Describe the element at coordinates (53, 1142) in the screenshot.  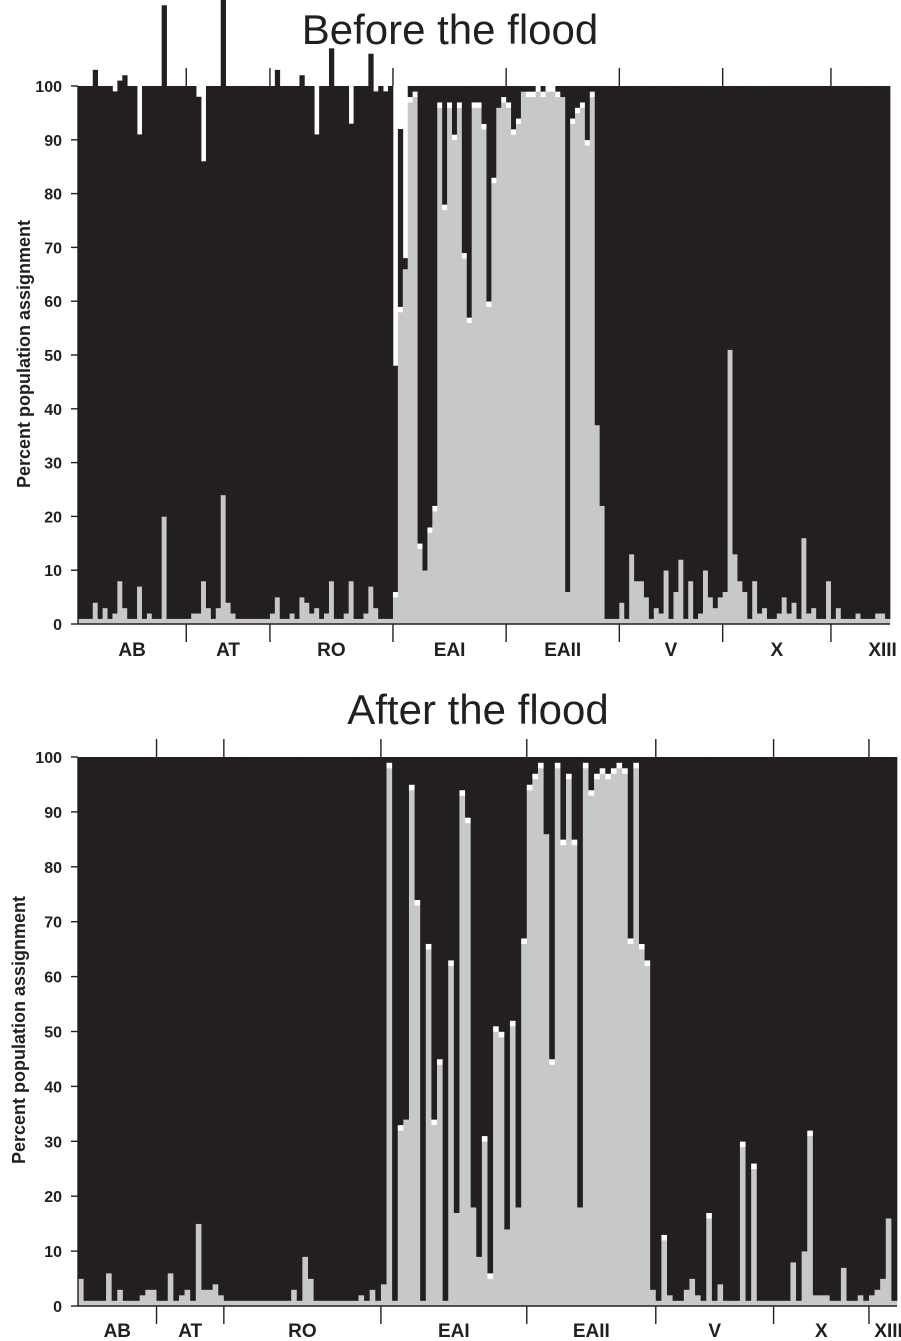
I see `y-tick-label: 30` at that location.